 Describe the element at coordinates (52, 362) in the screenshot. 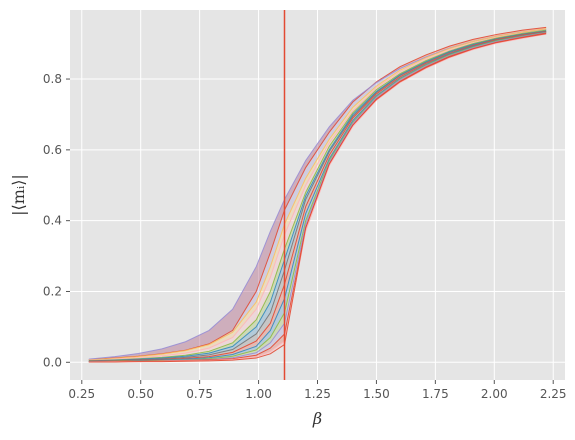

I see `y-tick-label: 0.0` at that location.